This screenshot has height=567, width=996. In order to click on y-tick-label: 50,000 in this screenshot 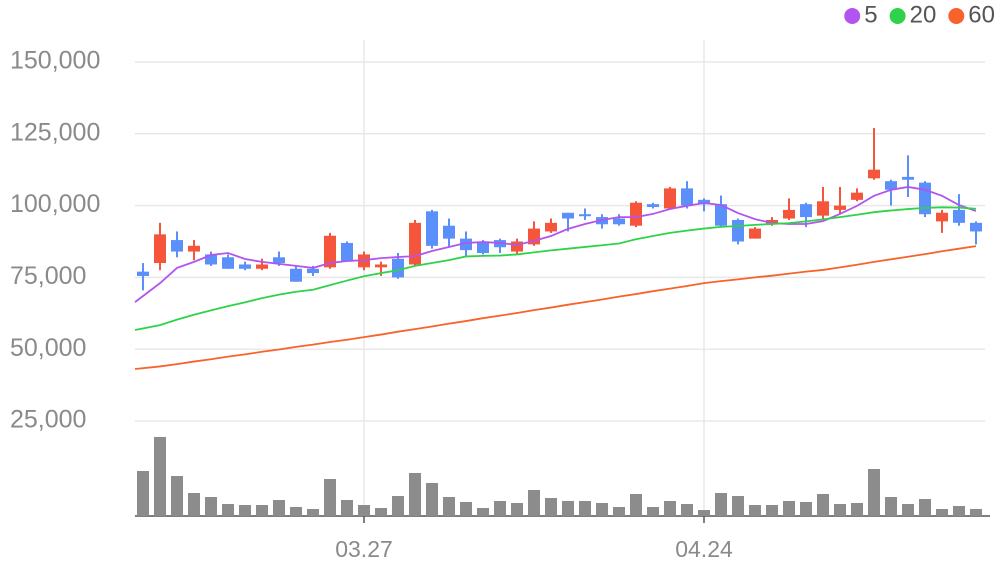, I will do `click(48, 348)`.